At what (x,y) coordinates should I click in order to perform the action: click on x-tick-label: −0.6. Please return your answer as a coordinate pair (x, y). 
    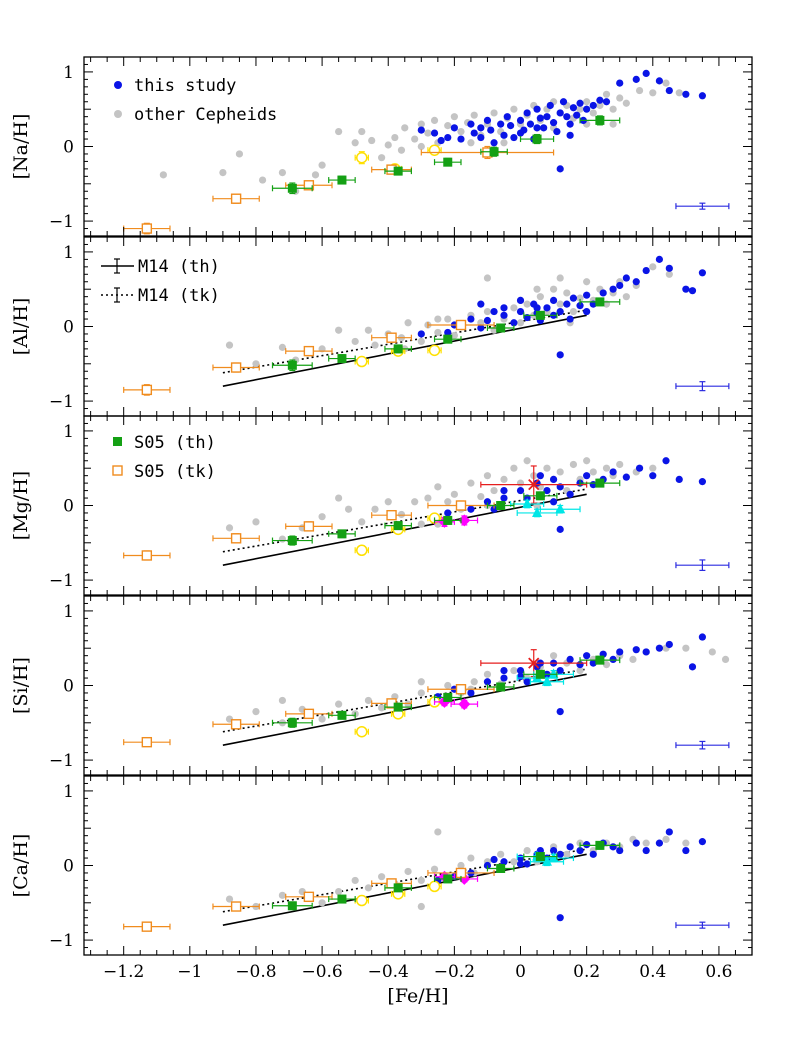
    Looking at the image, I should click on (321, 972).